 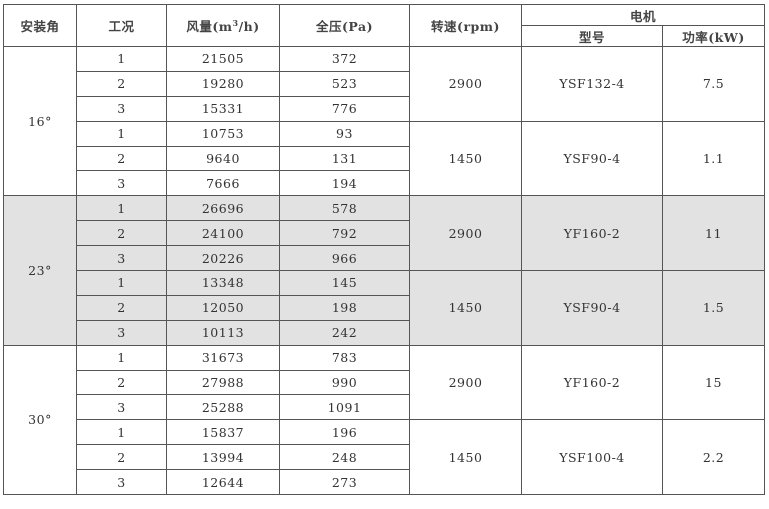 I want to click on table-row: 1 13348 145 1450 YSF90-4 1.5, so click(x=385, y=308).